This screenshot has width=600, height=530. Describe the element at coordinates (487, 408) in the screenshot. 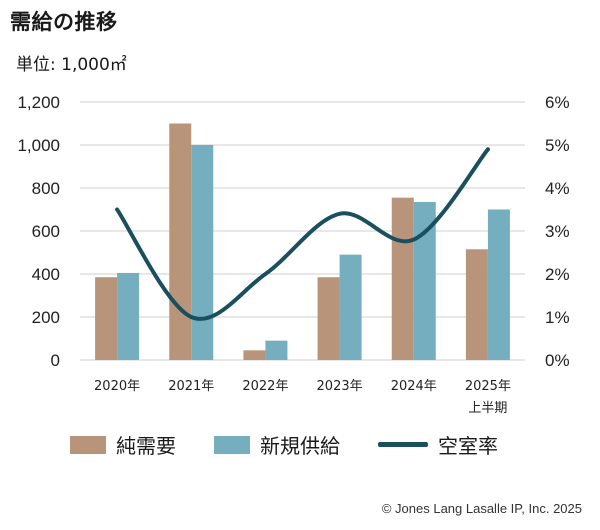

I see `x-tick-sublabel: 上半期` at that location.